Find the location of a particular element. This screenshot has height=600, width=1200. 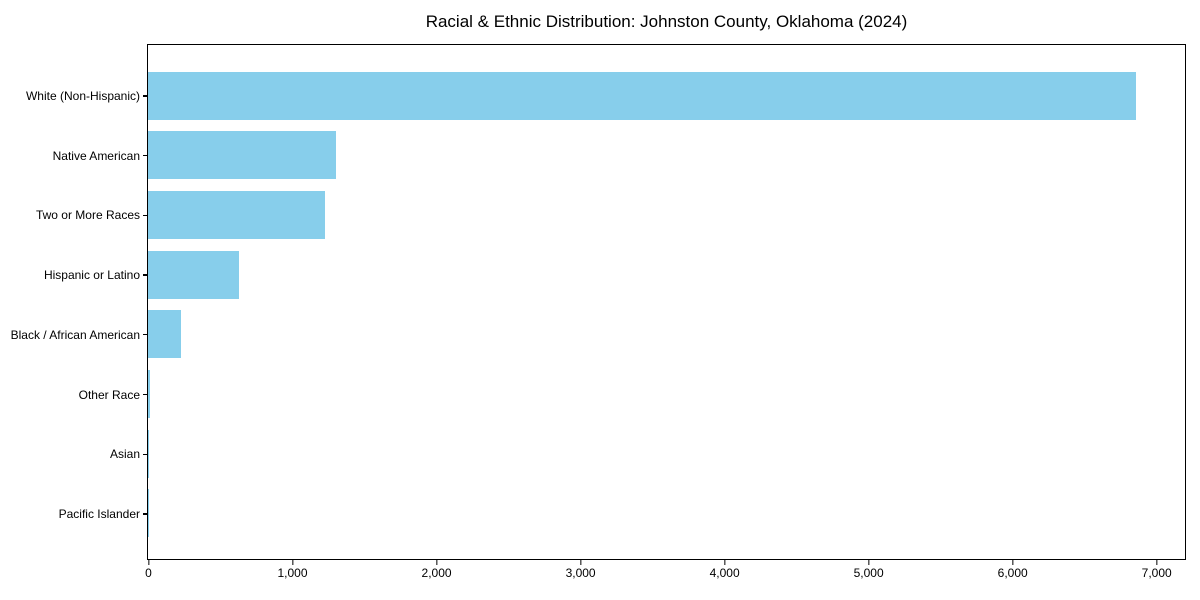

y-tick-label-other-race: Other Race is located at coordinates (109, 394).